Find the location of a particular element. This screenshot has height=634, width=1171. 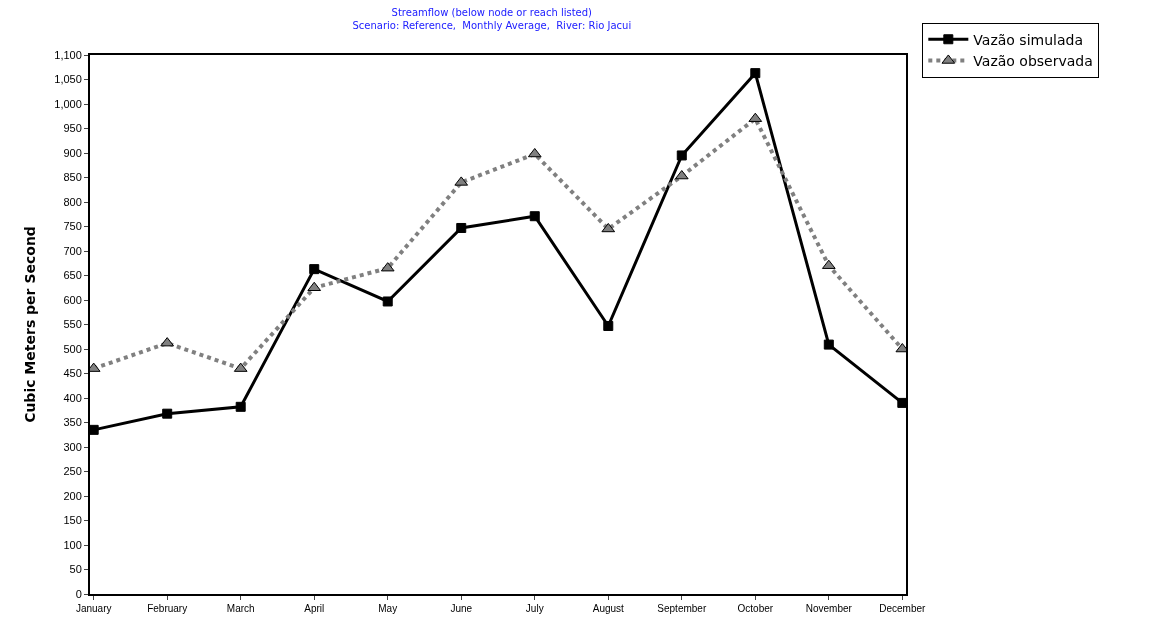

y-tick-label: 500 is located at coordinates (72, 348).